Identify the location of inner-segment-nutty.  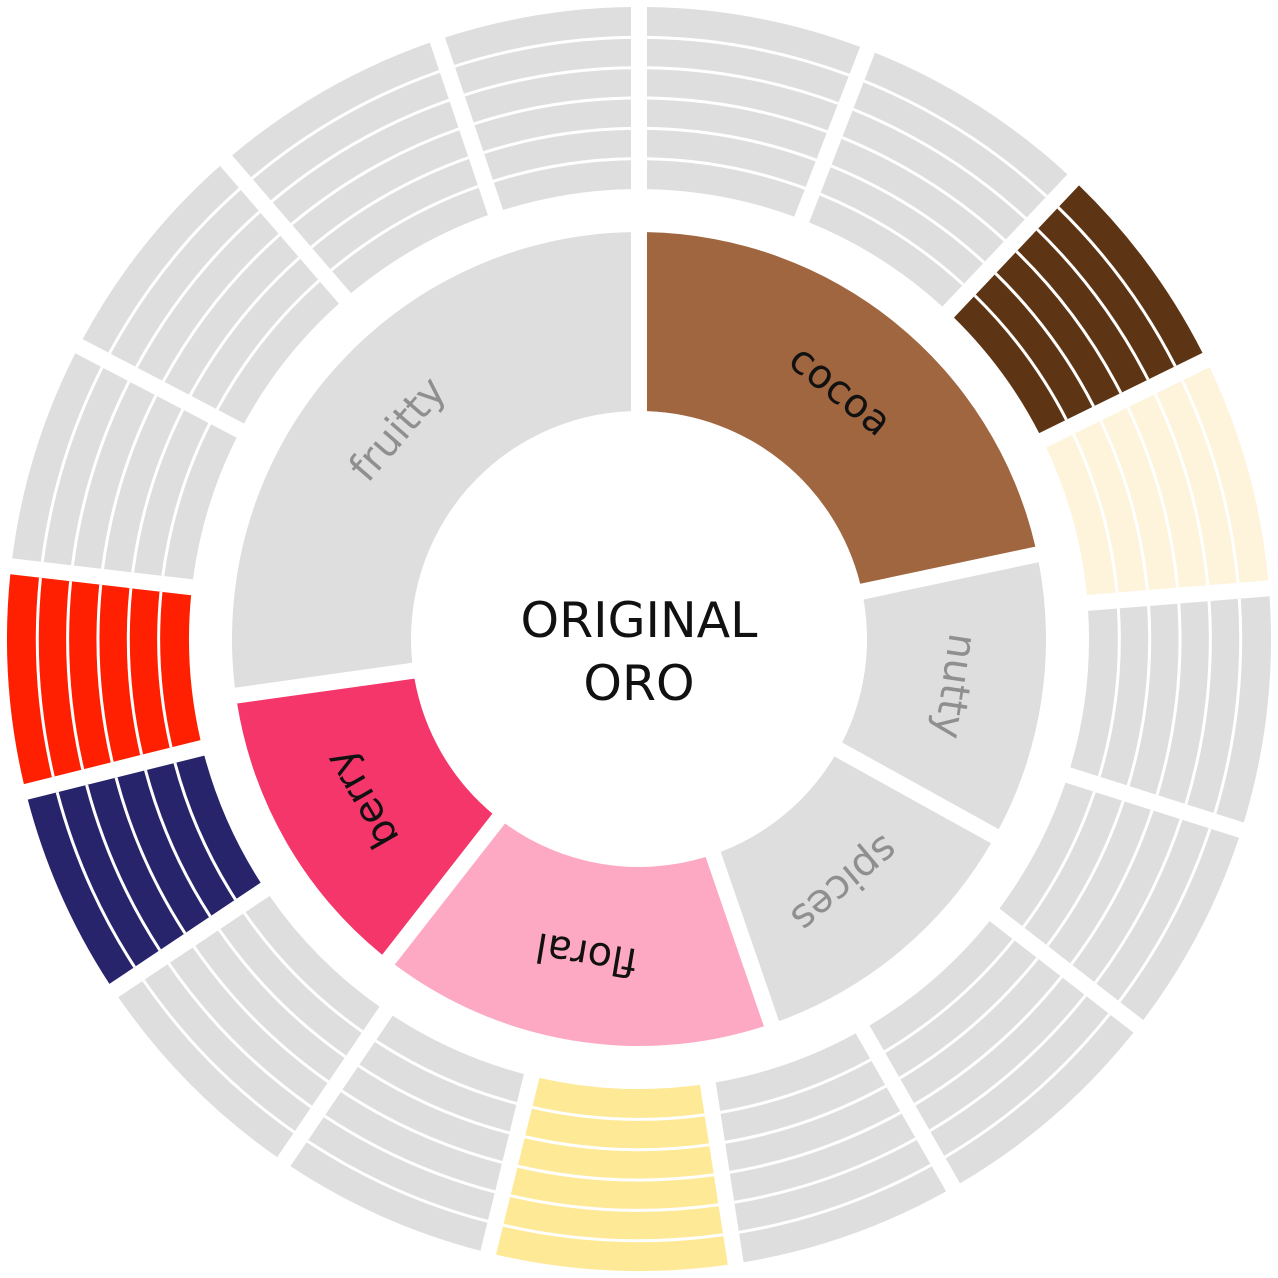
(944, 696).